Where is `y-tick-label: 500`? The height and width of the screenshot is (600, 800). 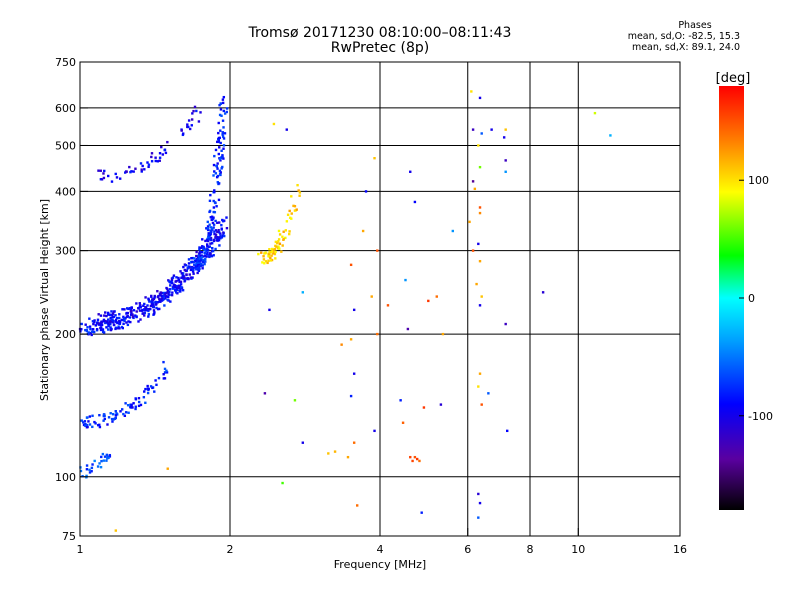
y-tick-label: 500 is located at coordinates (65, 145).